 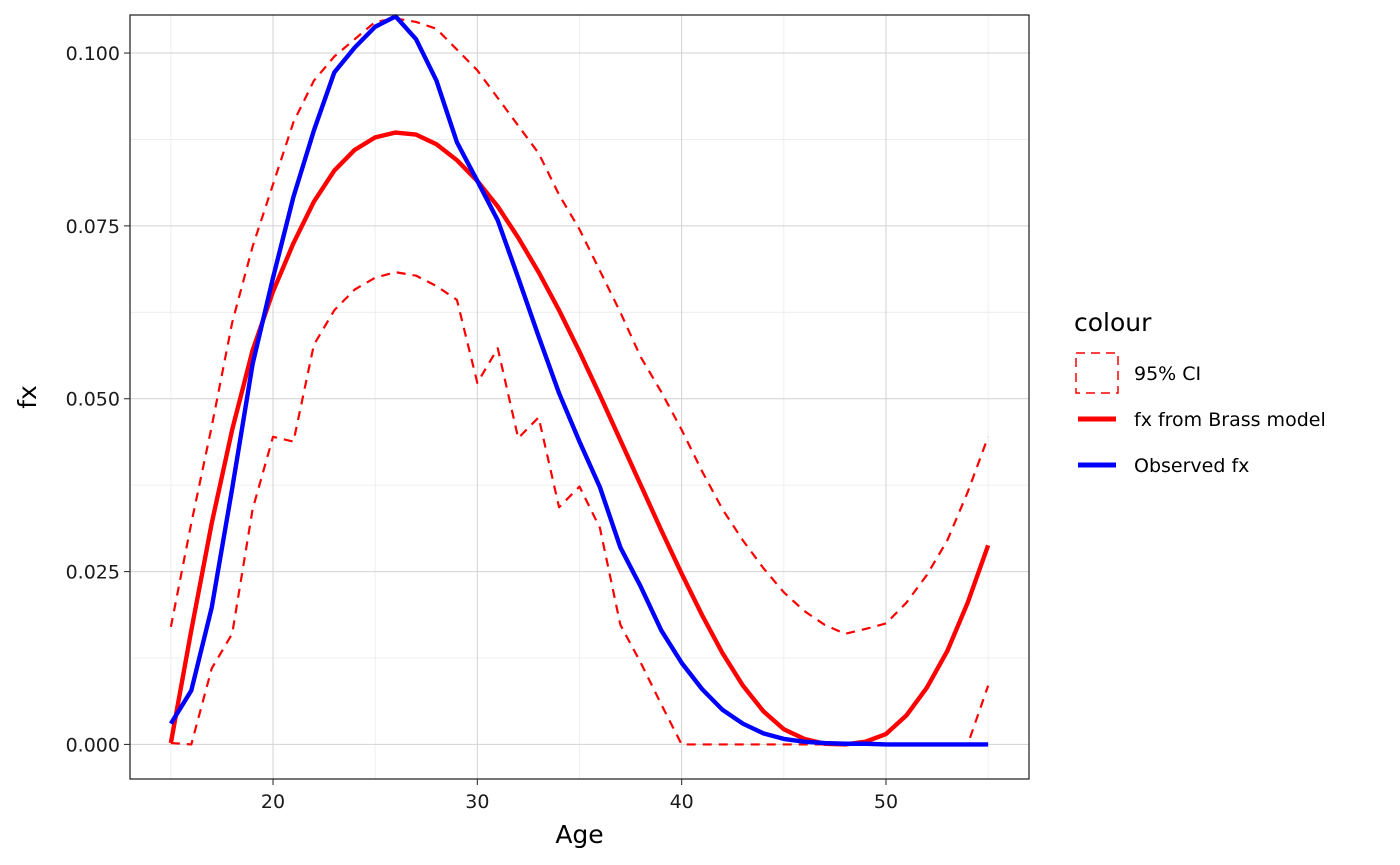 What do you see at coordinates (477, 802) in the screenshot?
I see `x-tick-label: 30` at bounding box center [477, 802].